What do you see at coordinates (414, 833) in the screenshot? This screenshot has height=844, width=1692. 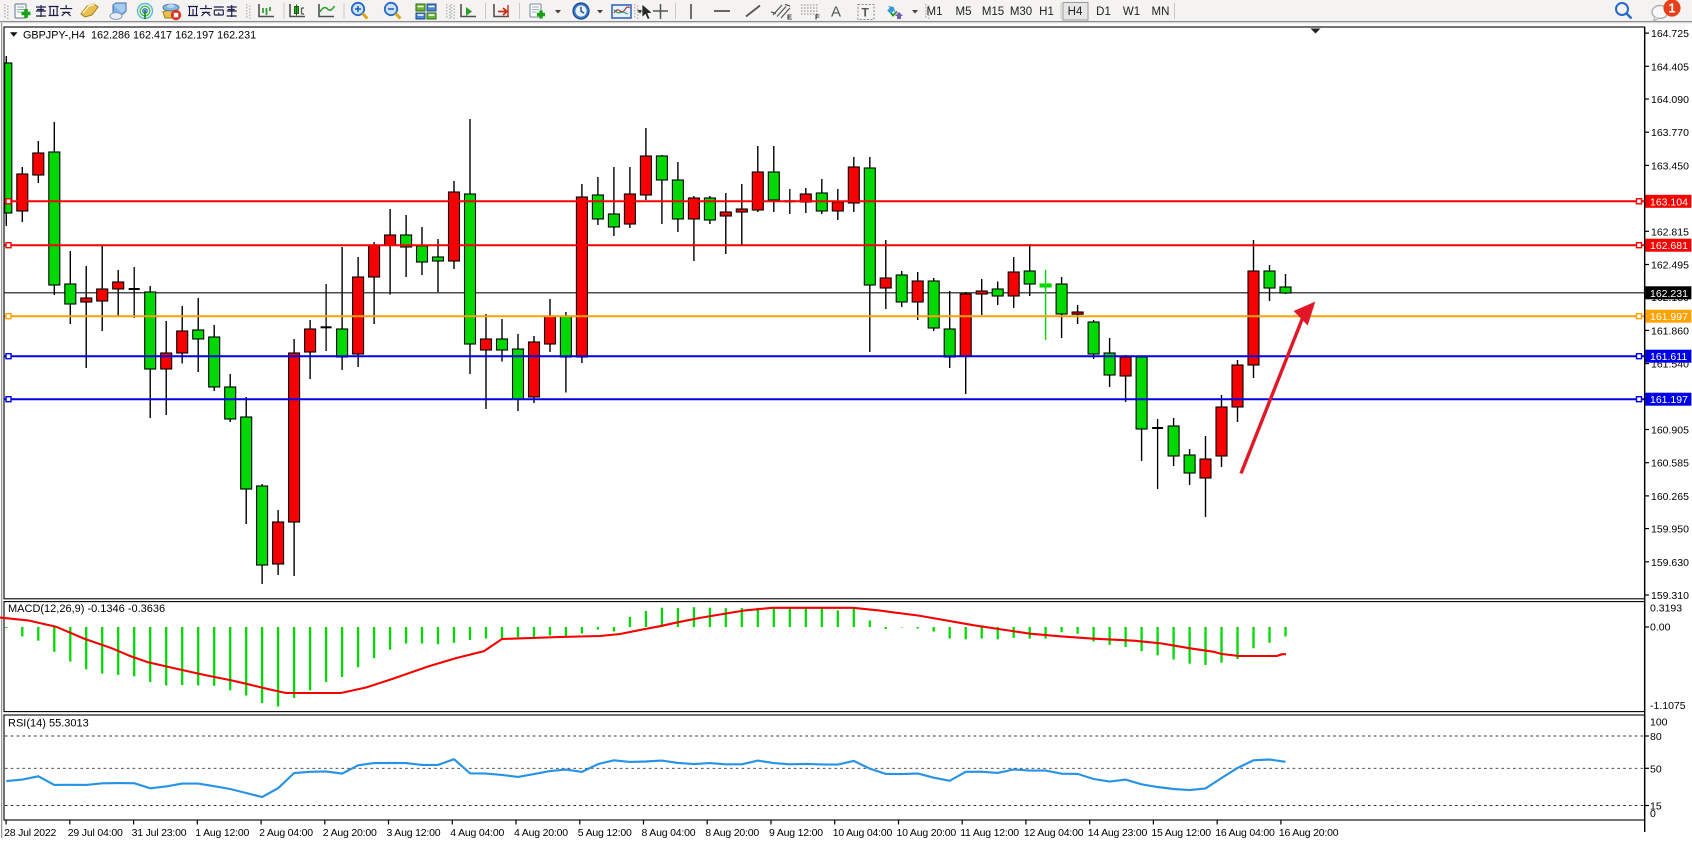 I see `svg-text: 3 Aug 12:00` at bounding box center [414, 833].